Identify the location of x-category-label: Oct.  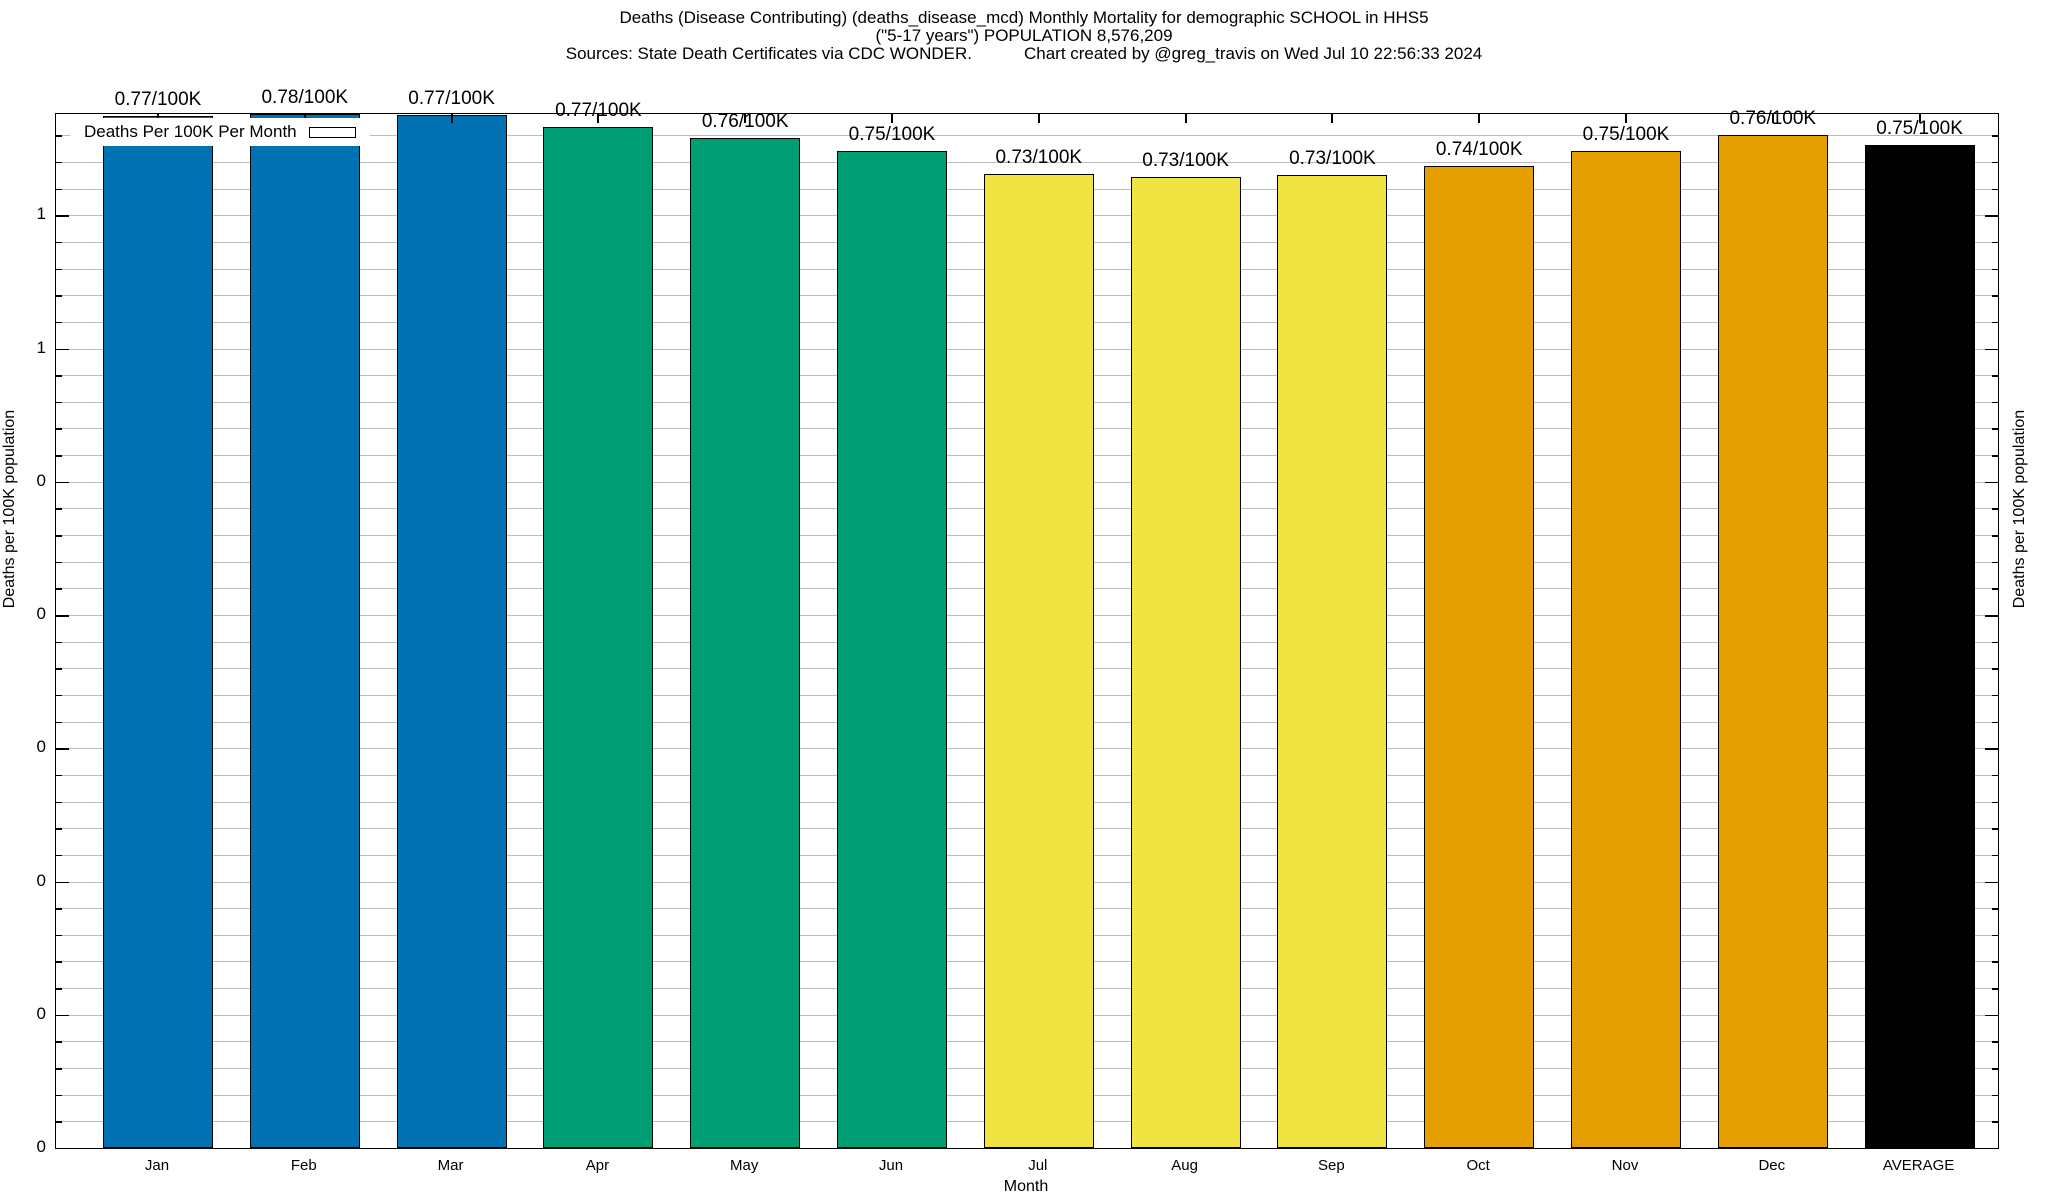
(1478, 1165).